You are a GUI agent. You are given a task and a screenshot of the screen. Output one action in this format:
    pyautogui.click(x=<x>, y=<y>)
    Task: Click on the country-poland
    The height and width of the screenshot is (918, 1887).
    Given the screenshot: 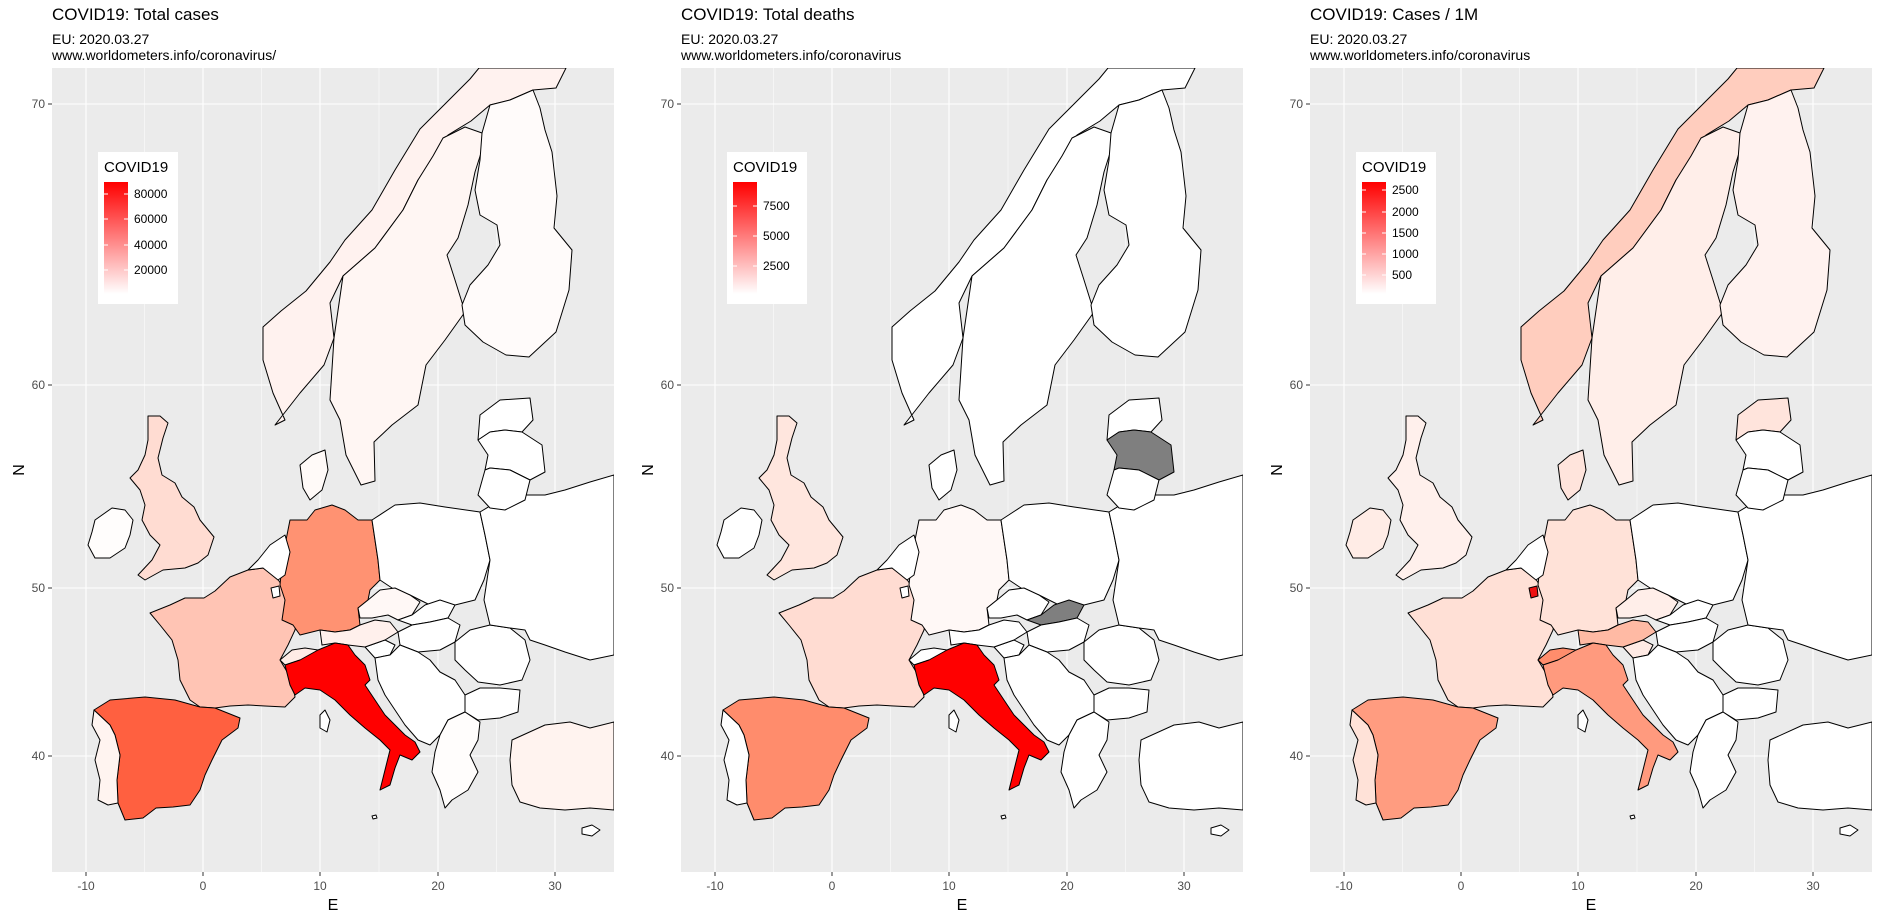 What is the action you would take?
    pyautogui.click(x=1060, y=554)
    